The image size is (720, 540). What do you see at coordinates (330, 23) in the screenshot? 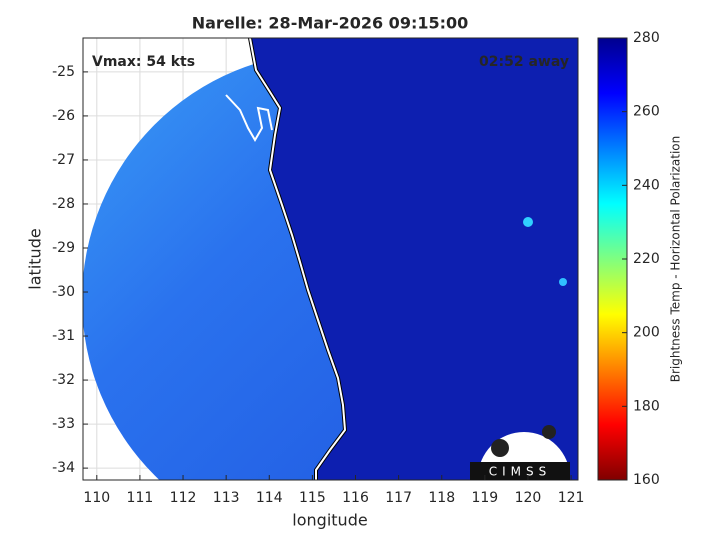
I see `chart-title: Narelle: 28-Mar-2026 09:15:00` at bounding box center [330, 23].